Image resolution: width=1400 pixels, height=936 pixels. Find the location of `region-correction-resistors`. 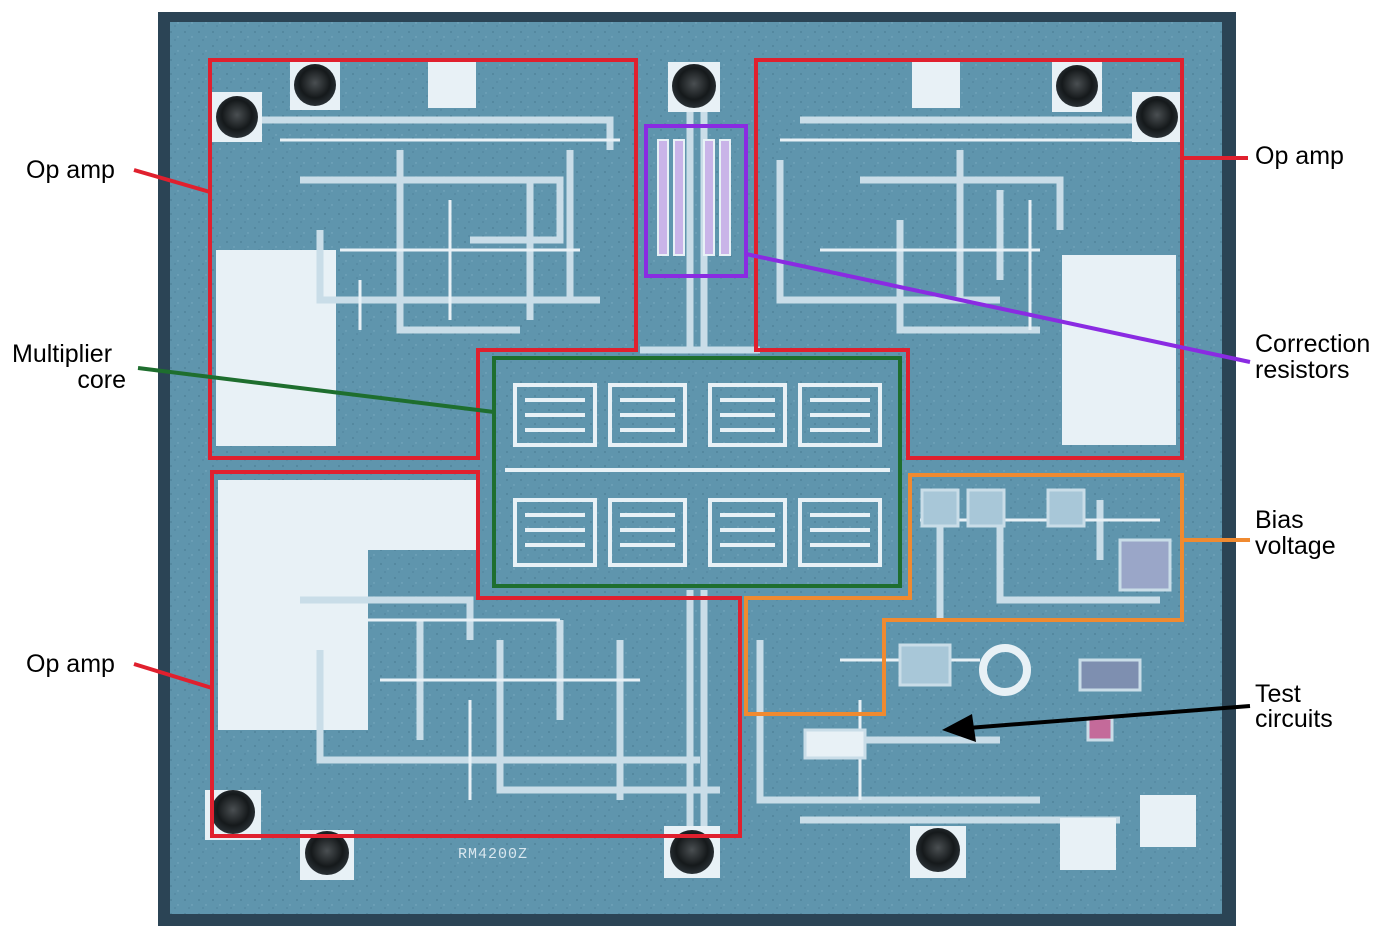

region-correction-resistors is located at coordinates (696, 201).